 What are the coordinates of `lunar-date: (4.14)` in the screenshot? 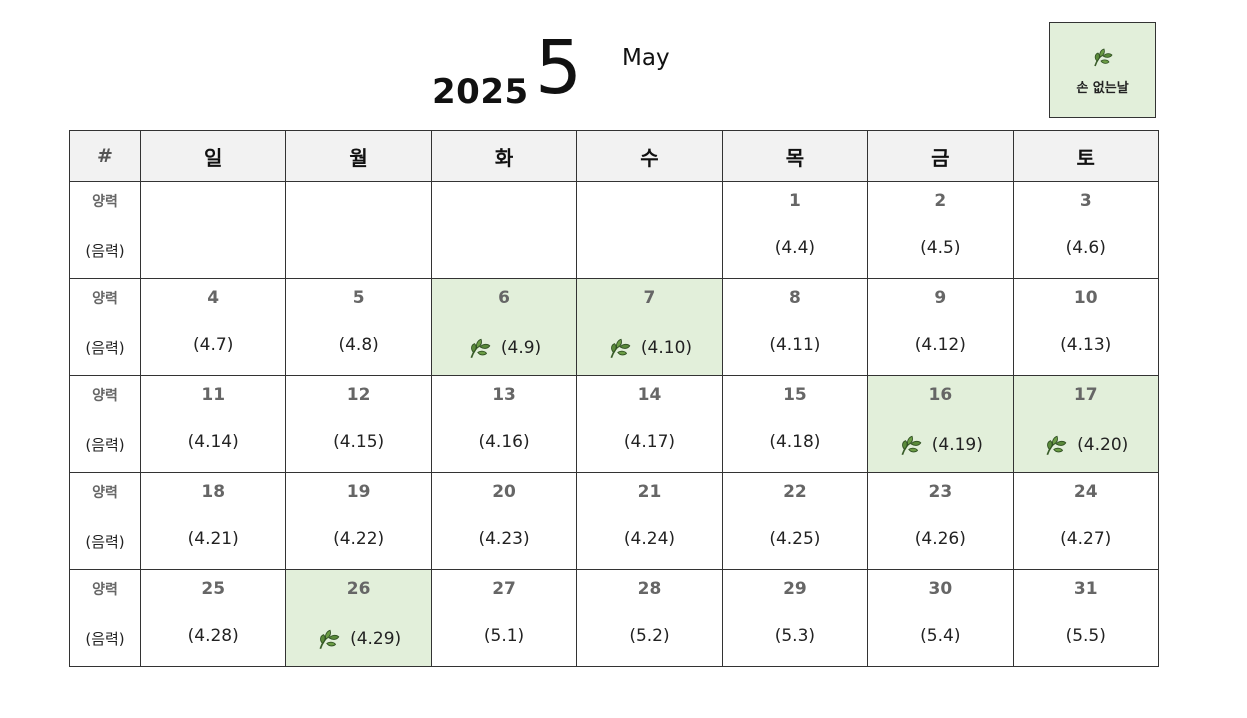 It's located at (213, 442).